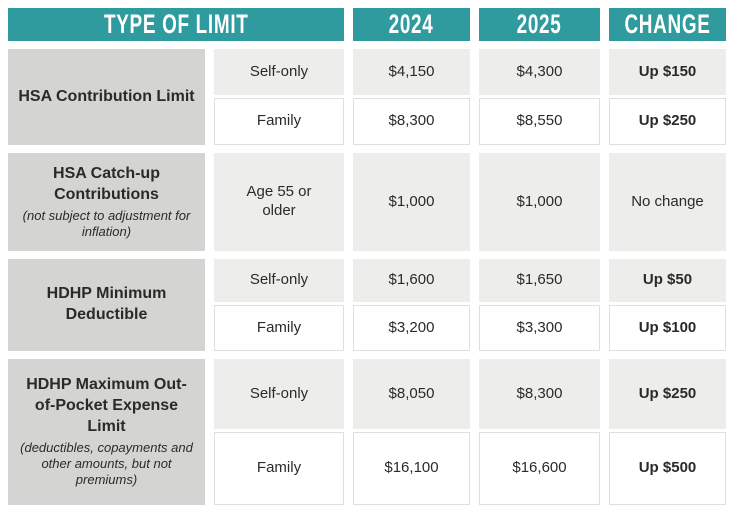  I want to click on header-label-change: CHANGE, so click(667, 24).